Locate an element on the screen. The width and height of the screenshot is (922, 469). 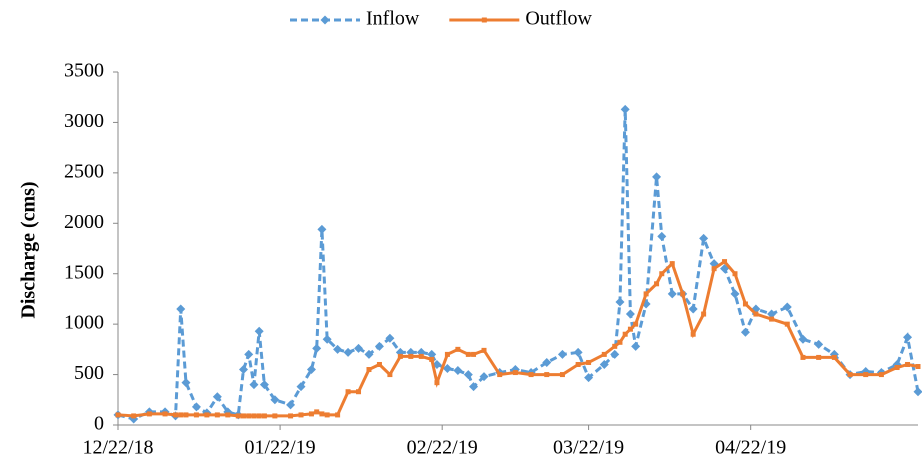
y-tick-label: 2000 is located at coordinates (84, 222).